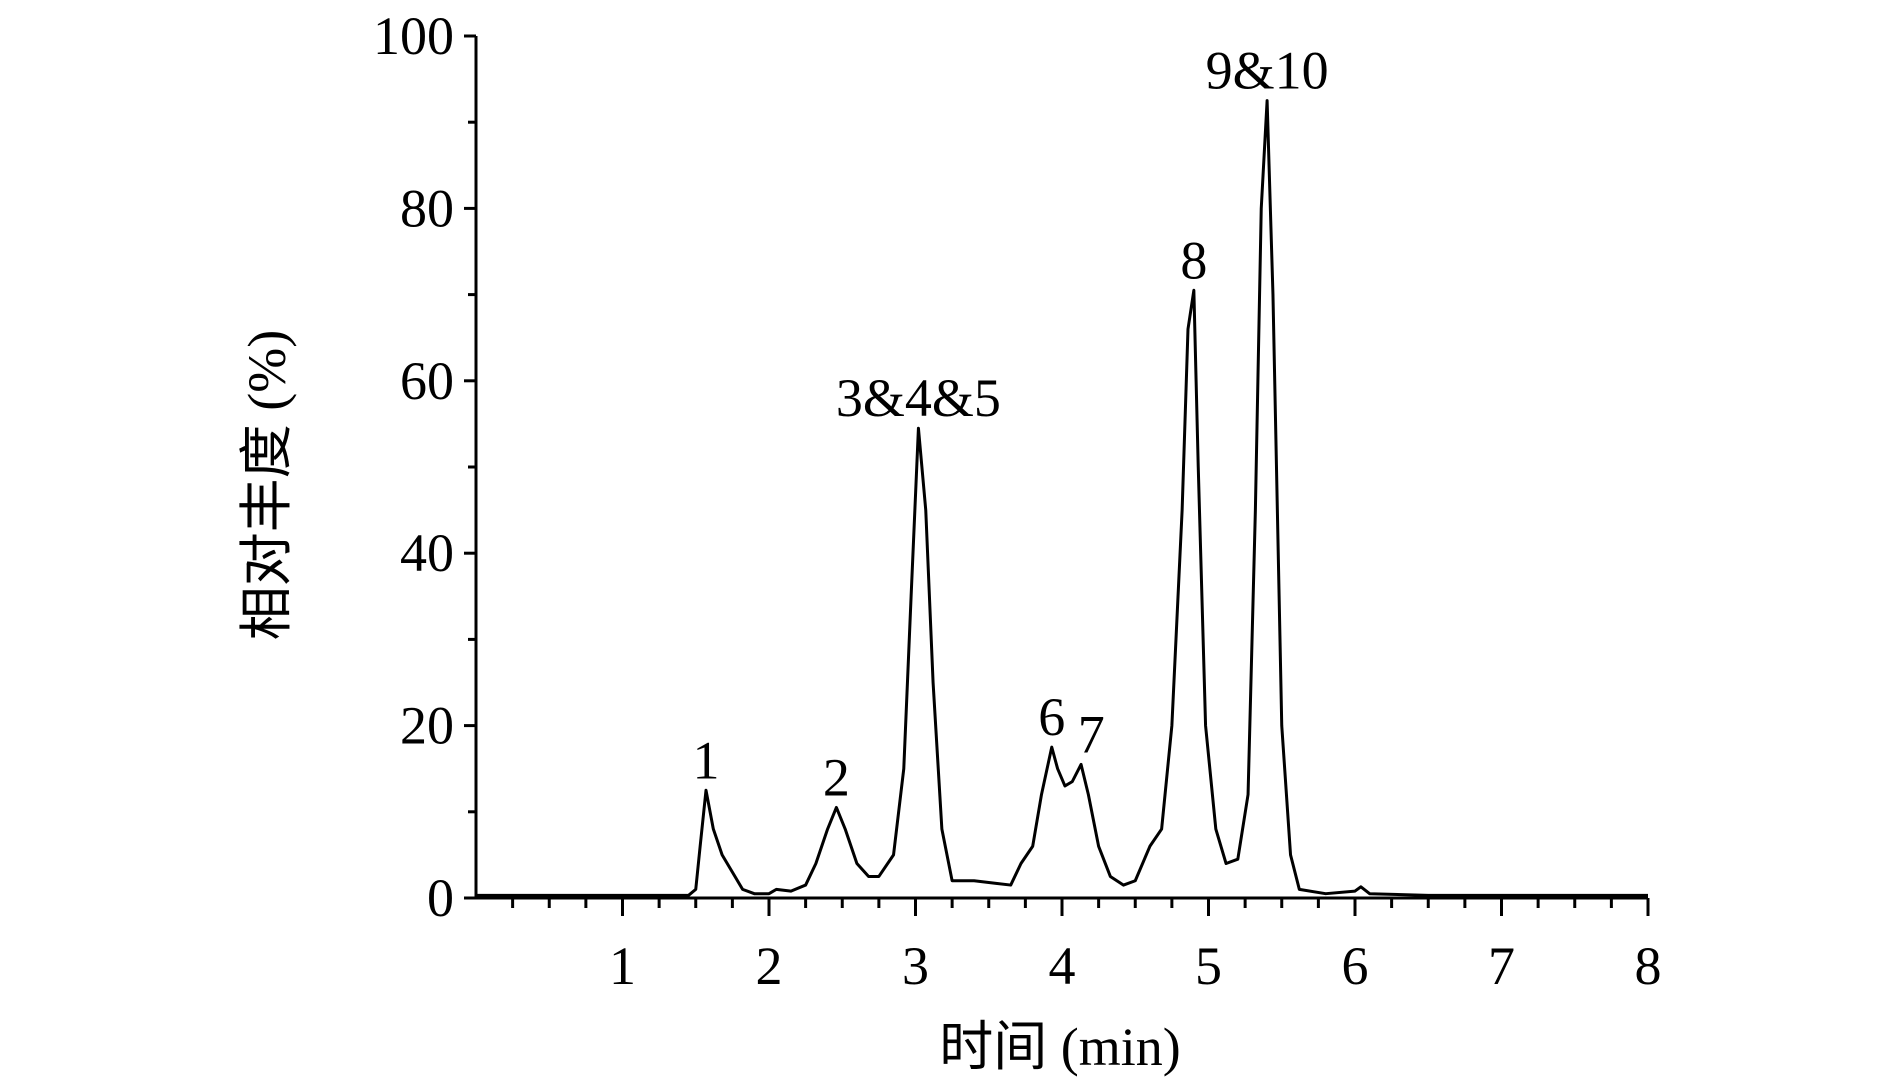 The width and height of the screenshot is (1890, 1087). What do you see at coordinates (918, 398) in the screenshot?
I see `peak-label: 3&4&5` at bounding box center [918, 398].